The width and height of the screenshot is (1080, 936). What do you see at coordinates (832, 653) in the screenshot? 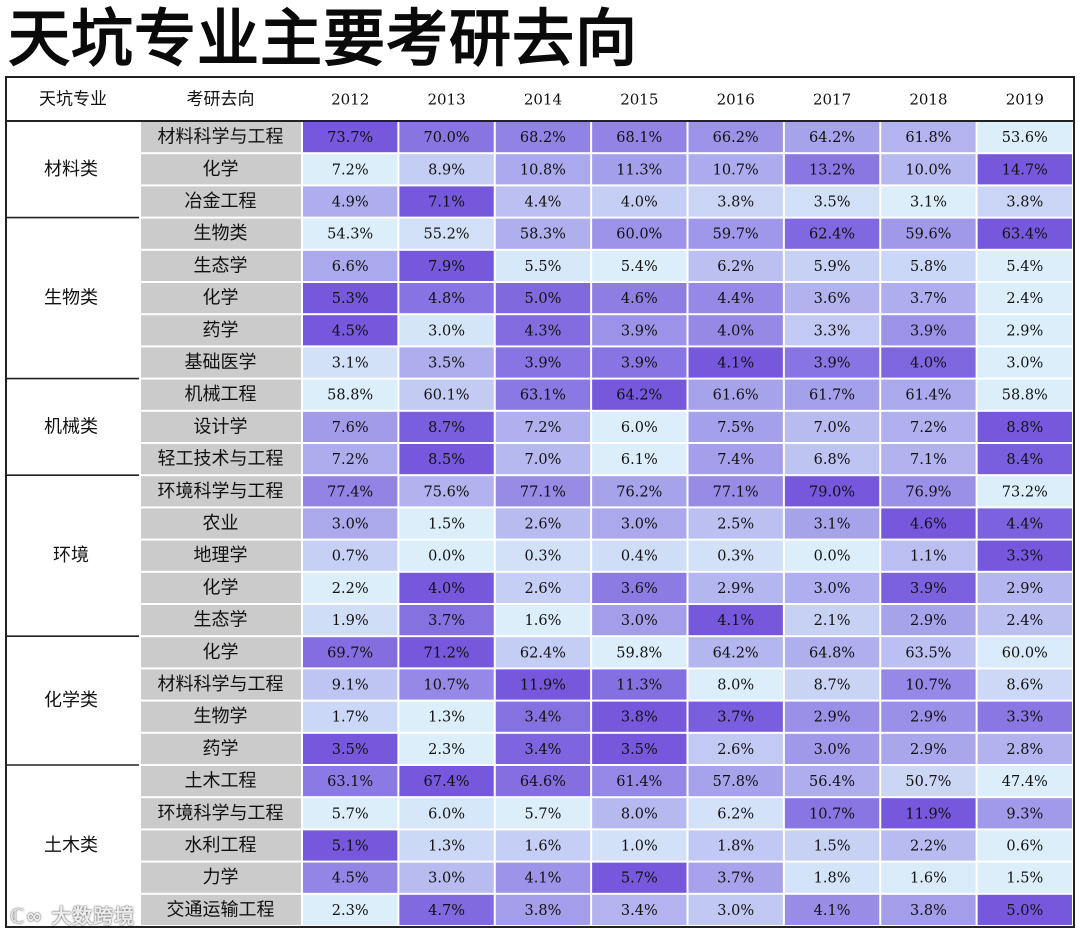
I see `cell-value-label: 64.8%` at bounding box center [832, 653].